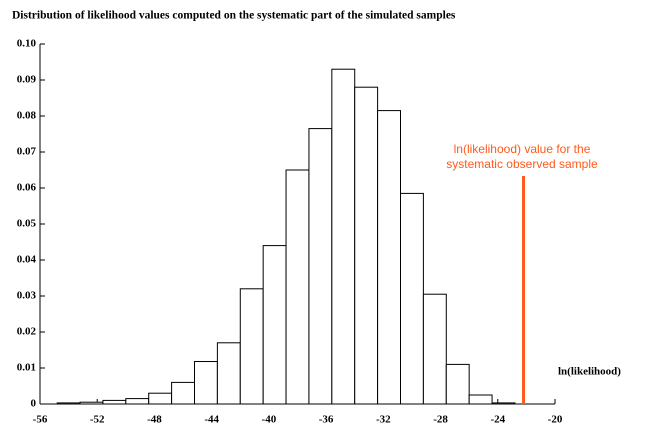 The height and width of the screenshot is (429, 649). Describe the element at coordinates (497, 420) in the screenshot. I see `x-tick-label: -24` at that location.